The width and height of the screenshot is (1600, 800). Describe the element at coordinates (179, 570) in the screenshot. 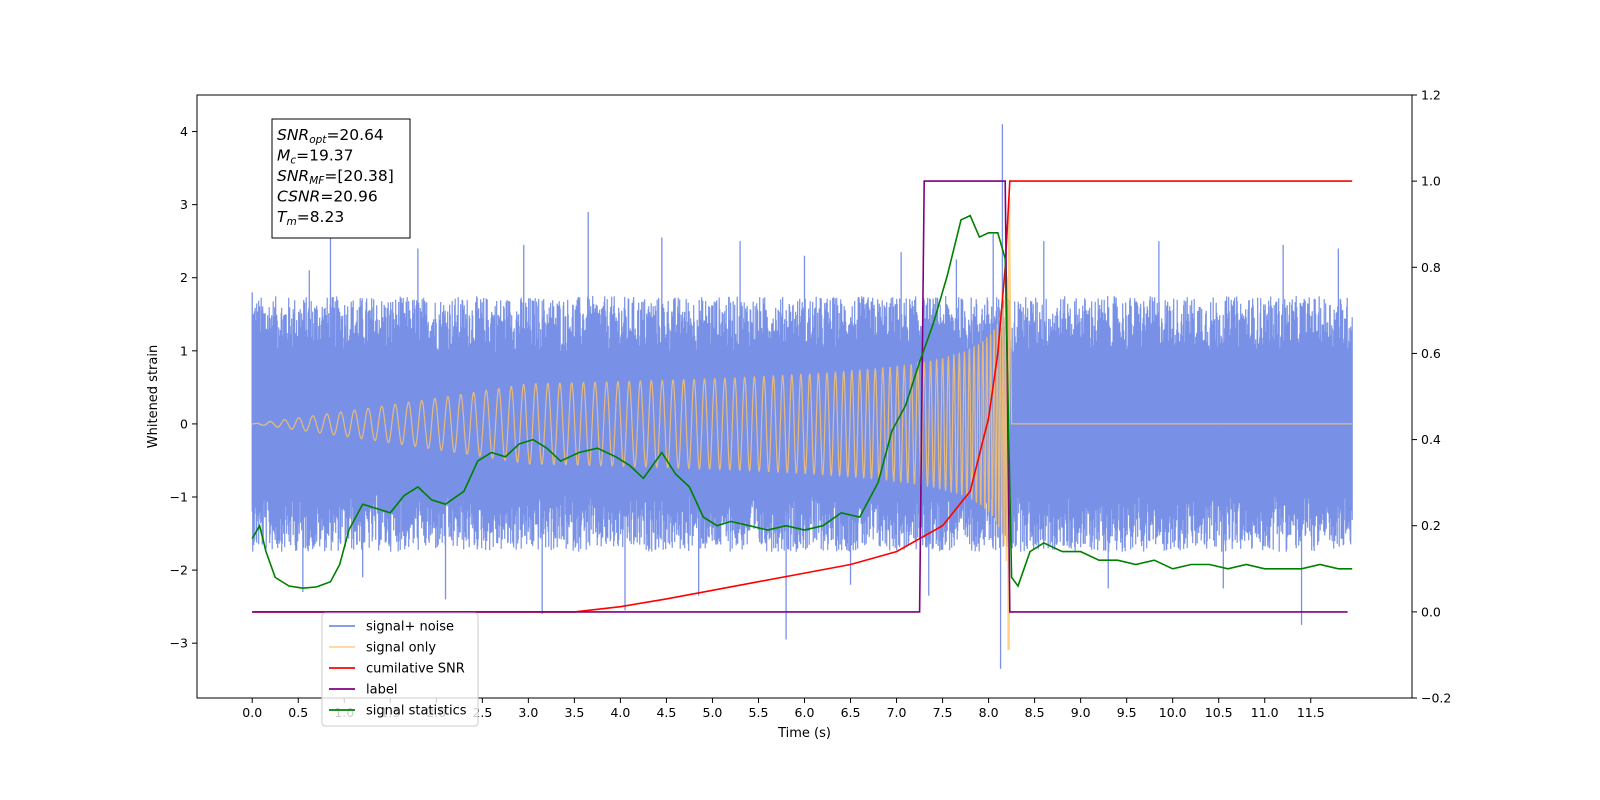

I see `y-tick-label-left: −2` at that location.